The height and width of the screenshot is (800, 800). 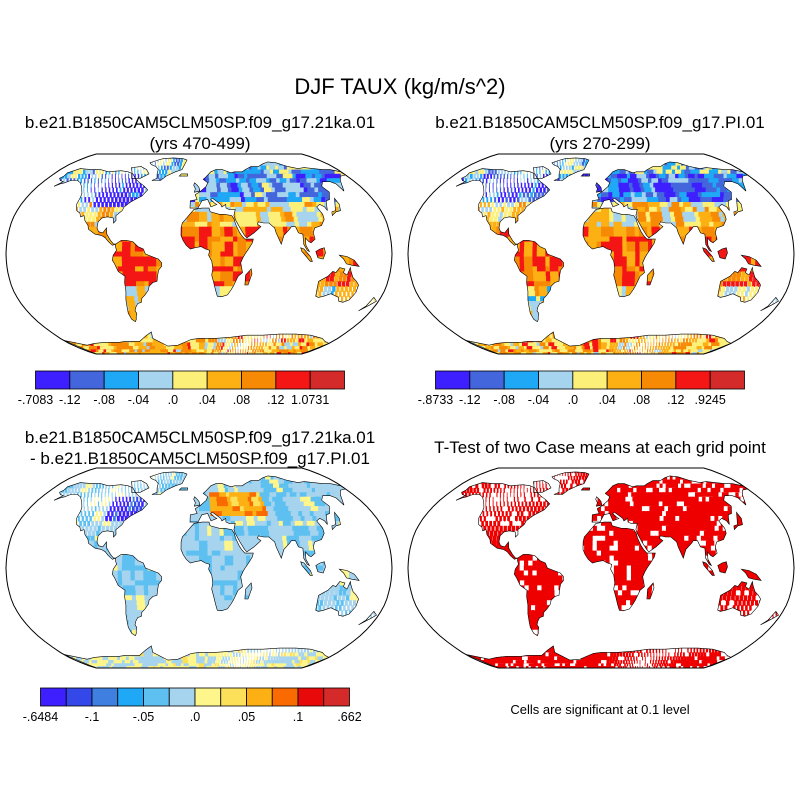 I want to click on map-border, so click(x=199, y=254).